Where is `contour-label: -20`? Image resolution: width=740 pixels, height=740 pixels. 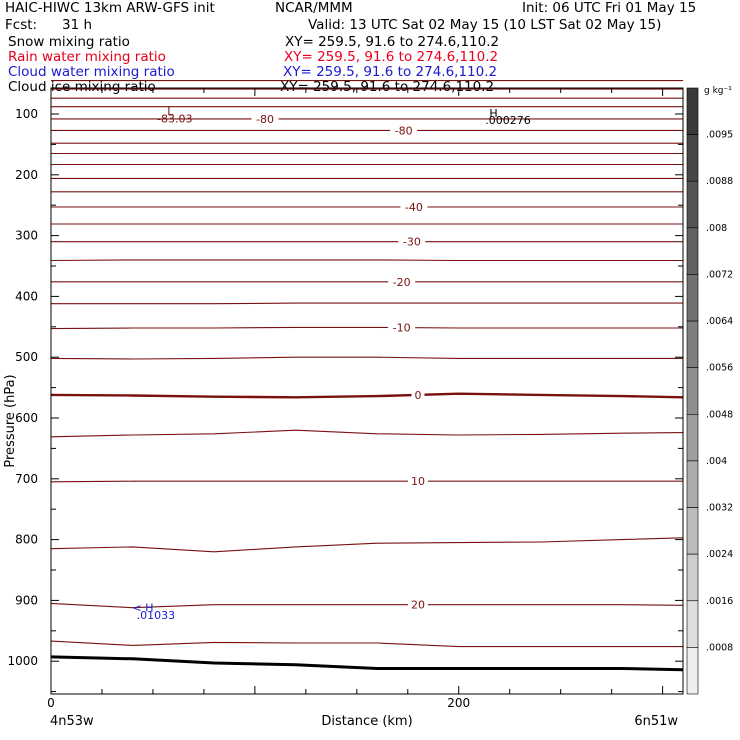 contour-label: -20 is located at coordinates (402, 282).